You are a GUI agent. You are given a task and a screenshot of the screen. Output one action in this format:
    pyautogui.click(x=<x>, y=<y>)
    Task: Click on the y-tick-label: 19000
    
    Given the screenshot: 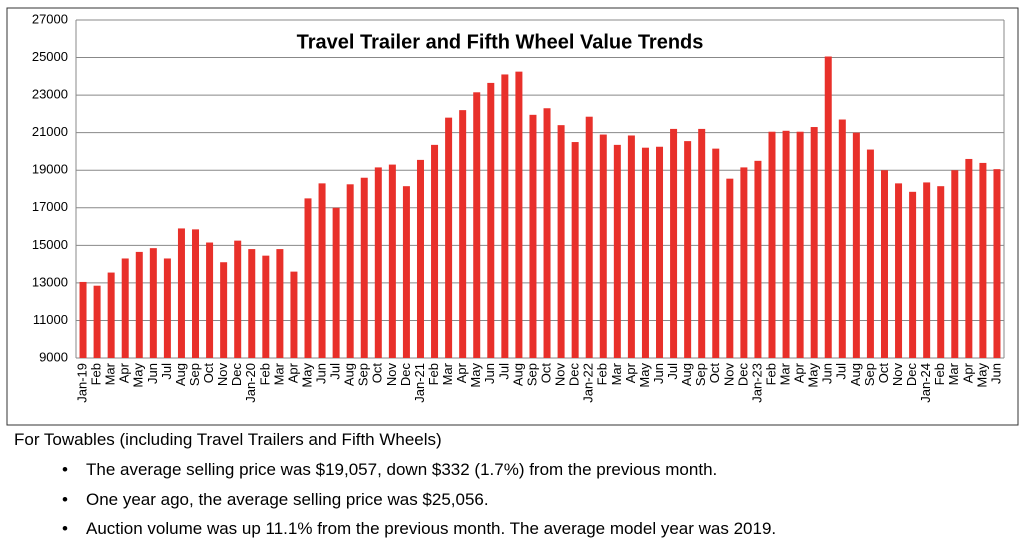 What is the action you would take?
    pyautogui.click(x=50, y=169)
    